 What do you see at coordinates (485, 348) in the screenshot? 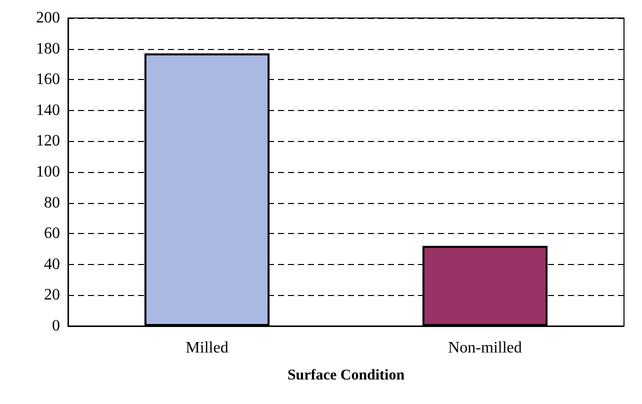
I see `x-tick-label: Non-milled` at bounding box center [485, 348].